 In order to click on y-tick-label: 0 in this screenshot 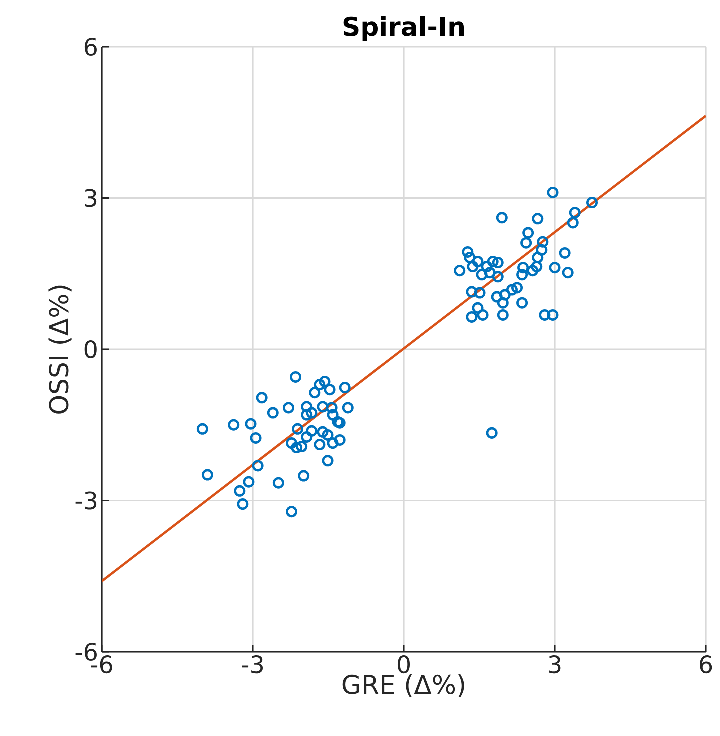, I will do `click(90, 349)`.